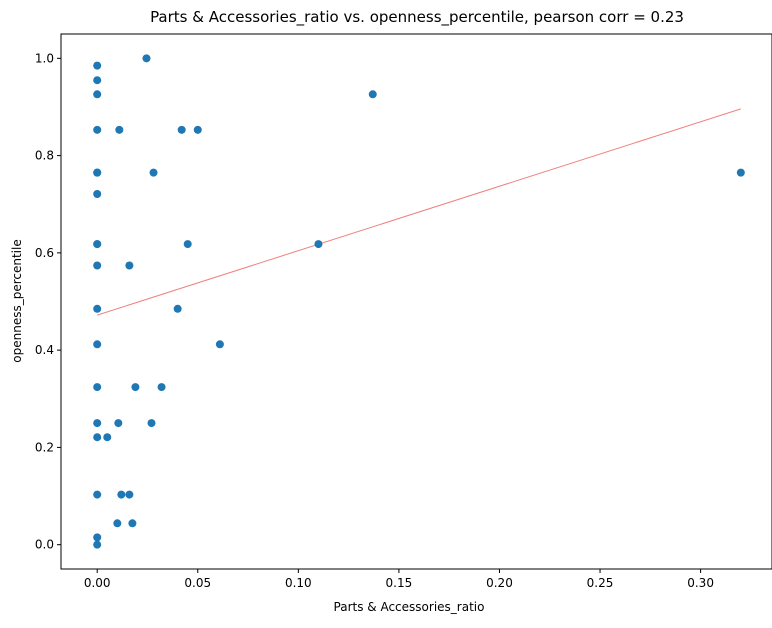 Image resolution: width=772 pixels, height=628 pixels. What do you see at coordinates (298, 583) in the screenshot?
I see `x-tick-label: 0.10` at bounding box center [298, 583].